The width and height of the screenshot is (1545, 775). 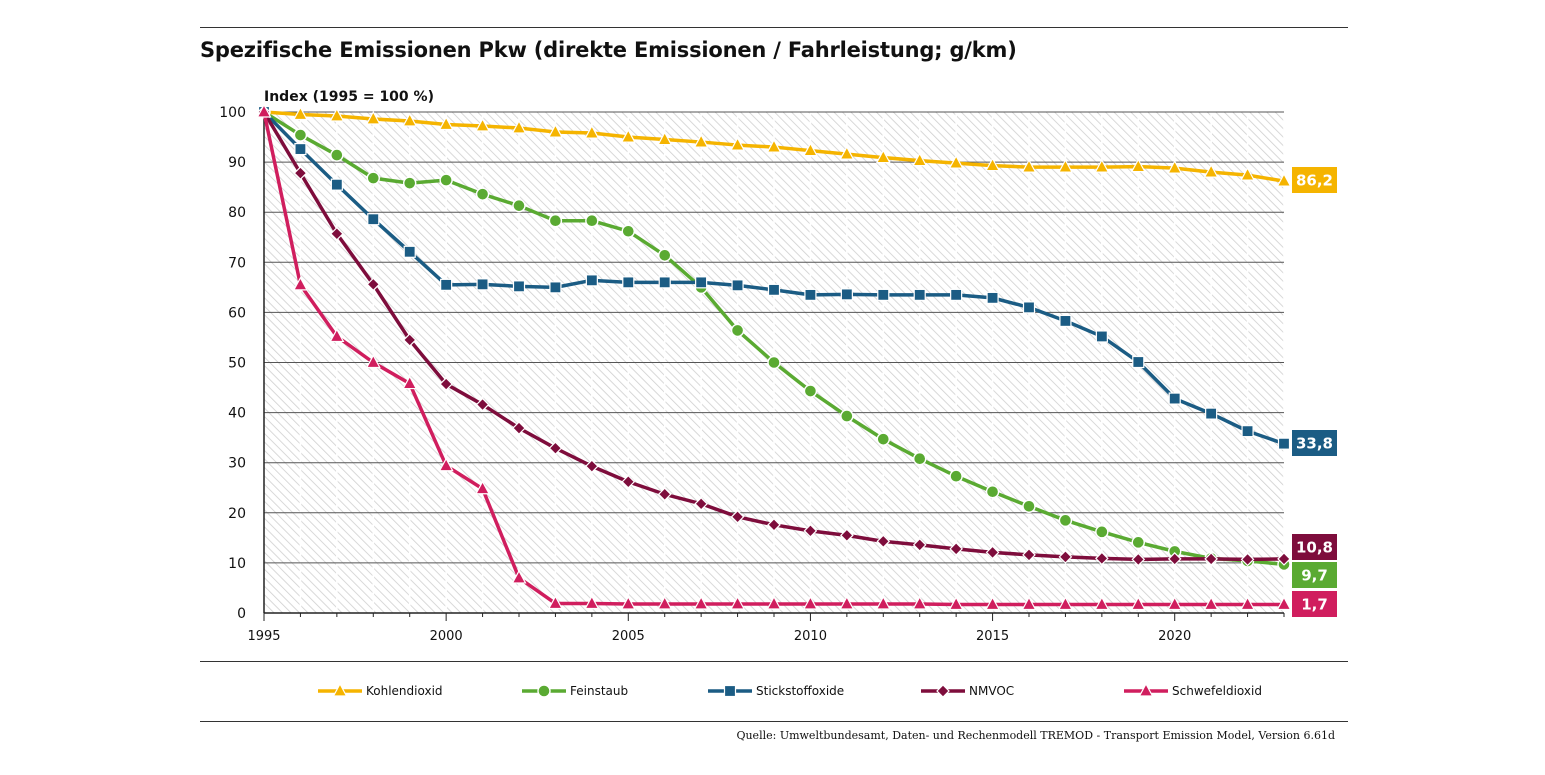 What do you see at coordinates (1314, 180) in the screenshot?
I see `end-label-box-kohlendioxid` at bounding box center [1314, 180].